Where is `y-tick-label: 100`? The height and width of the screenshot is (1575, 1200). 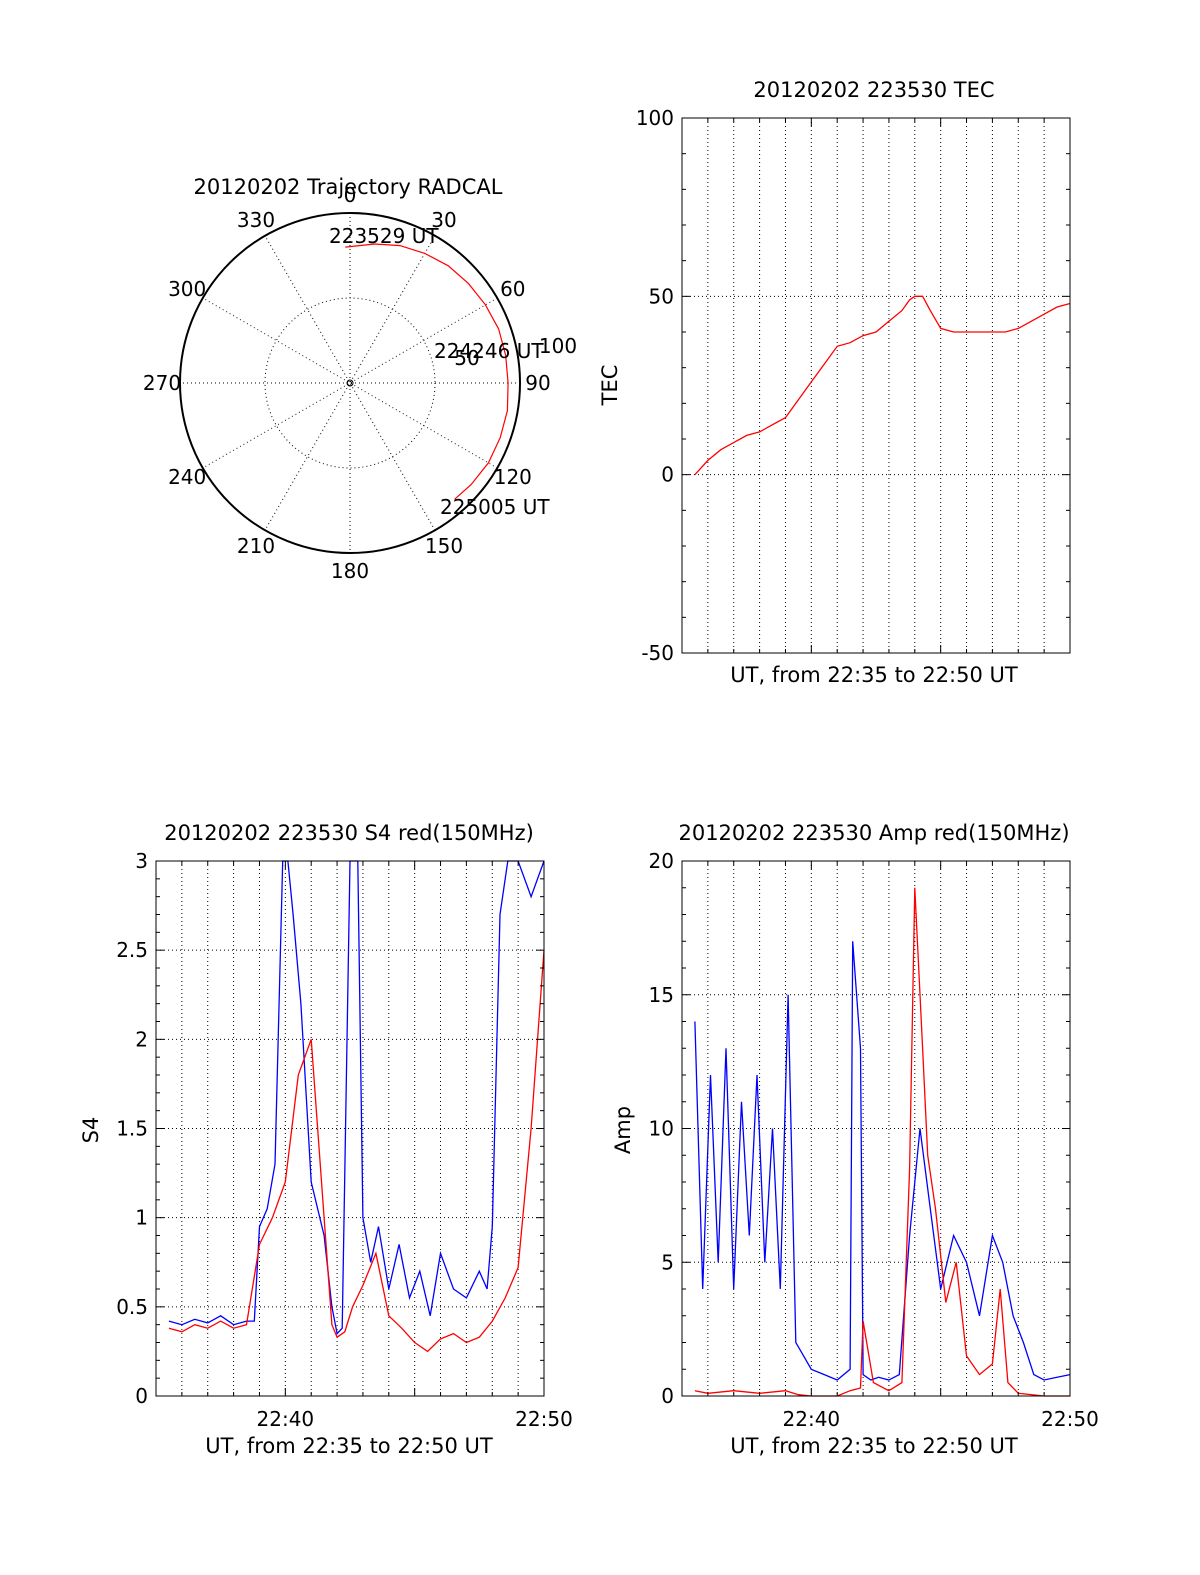 y-tick-label: 100 is located at coordinates (655, 118).